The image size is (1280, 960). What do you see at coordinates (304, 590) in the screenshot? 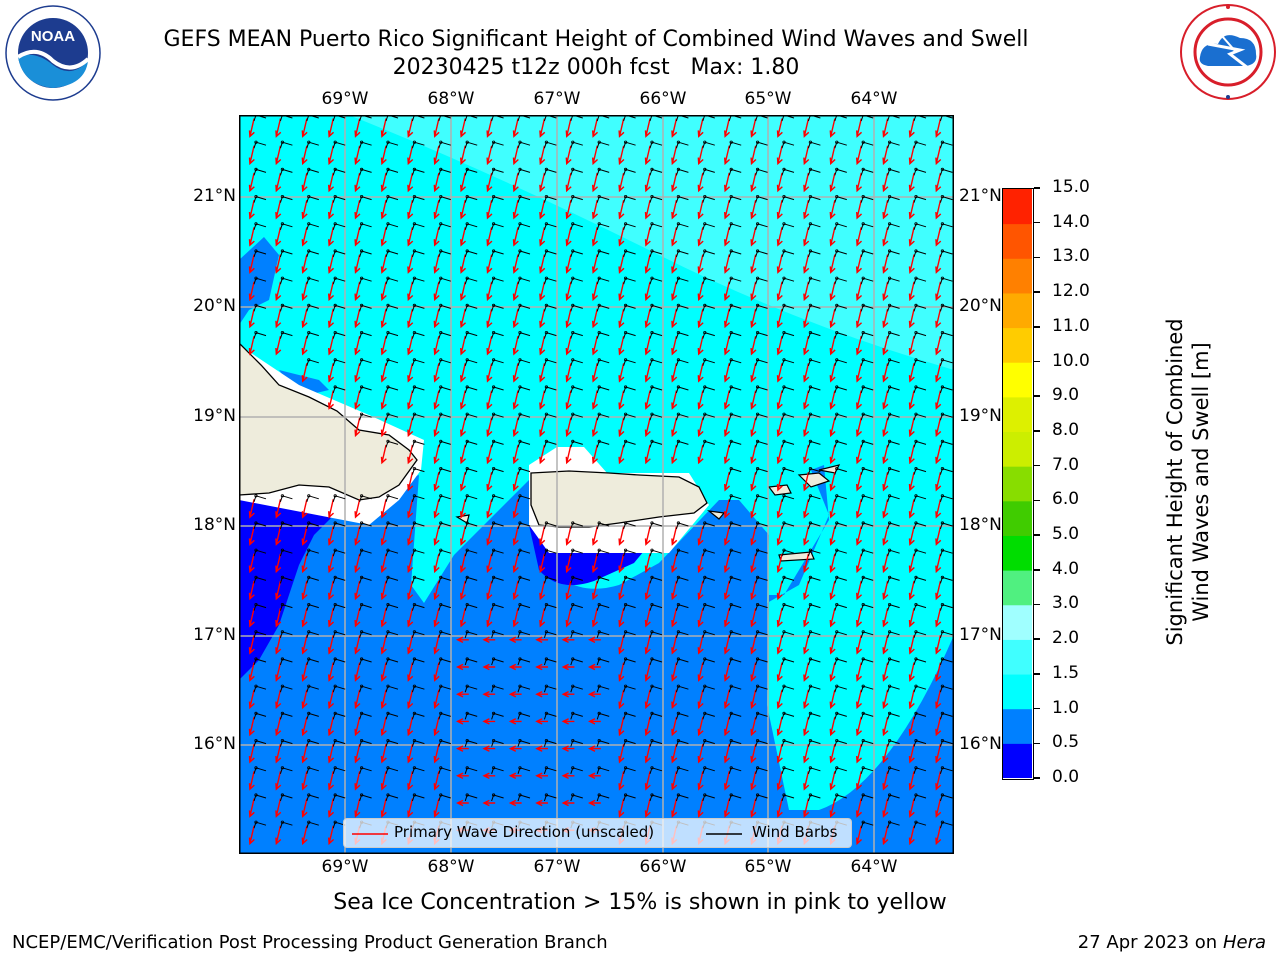
I see `wave-zone-0-west` at bounding box center [304, 590].